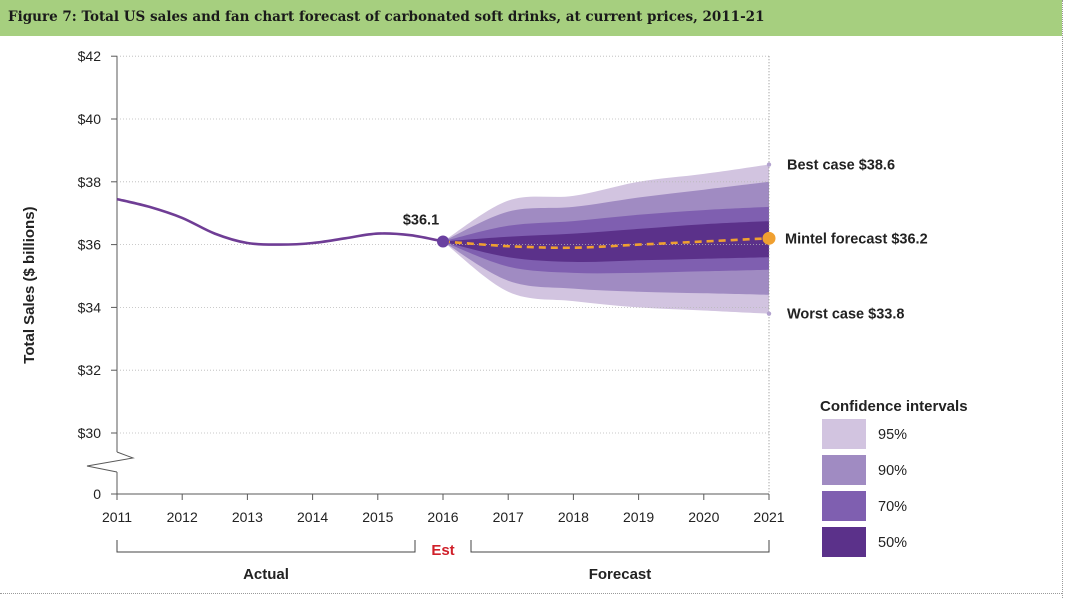  What do you see at coordinates (442, 550) in the screenshot?
I see `est-label: Est` at bounding box center [442, 550].